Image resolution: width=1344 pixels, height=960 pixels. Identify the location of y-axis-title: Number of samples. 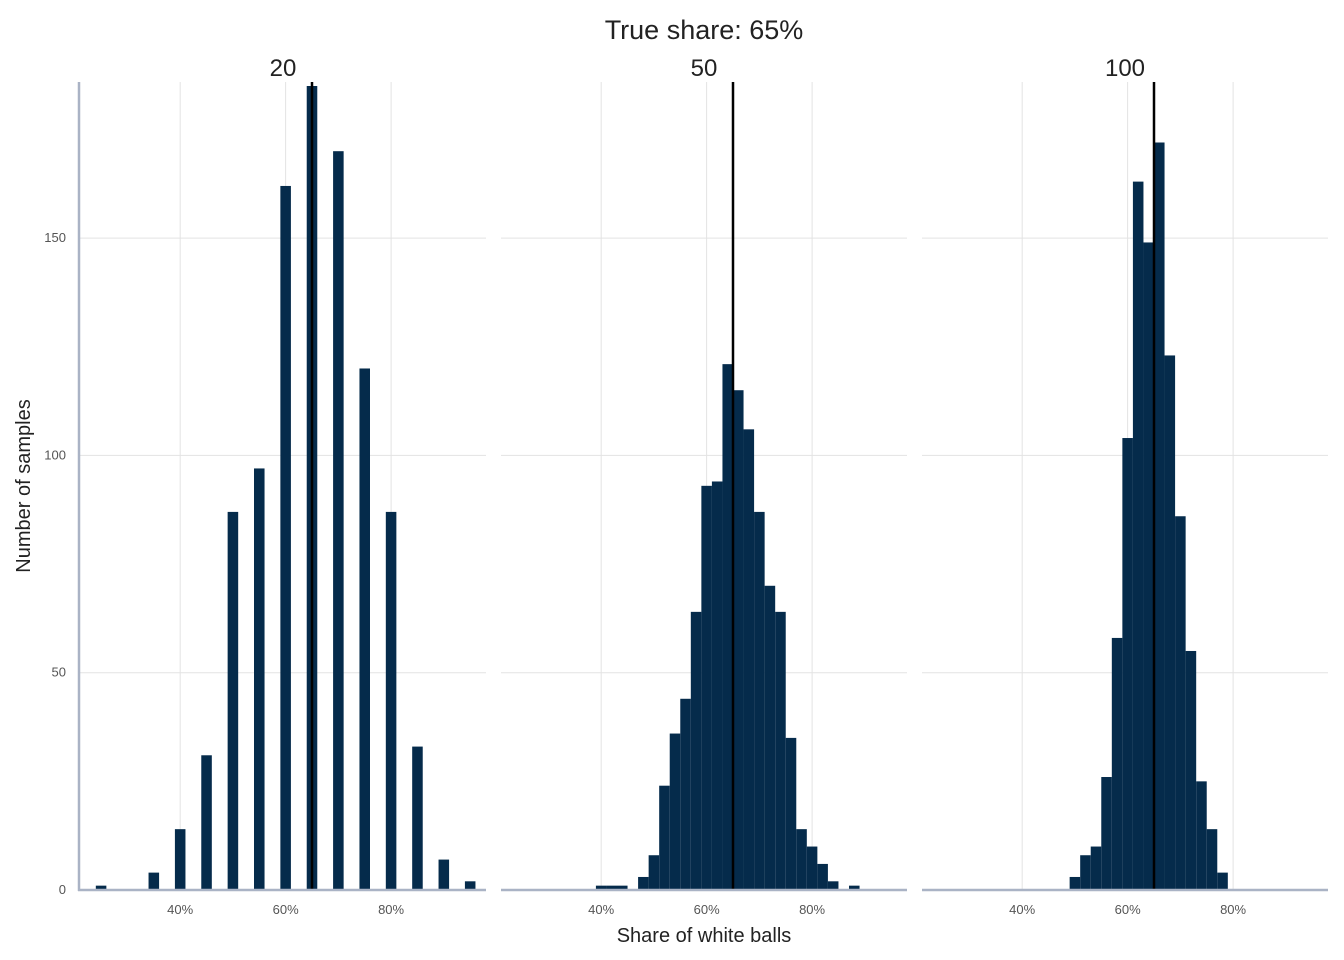
(24, 485).